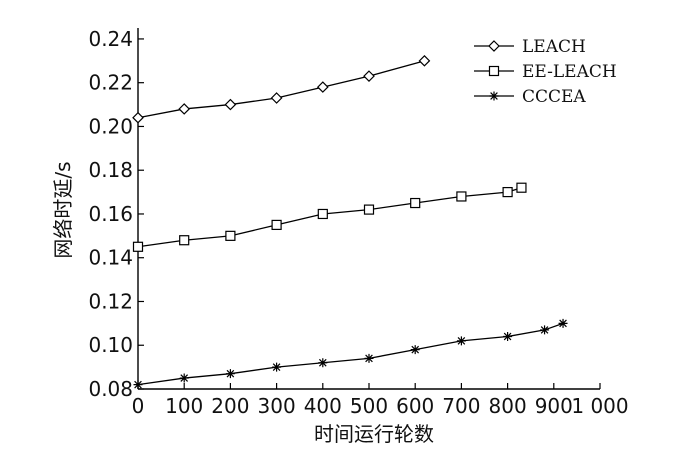  I want to click on y-tick-label: 0.14, so click(110, 258).